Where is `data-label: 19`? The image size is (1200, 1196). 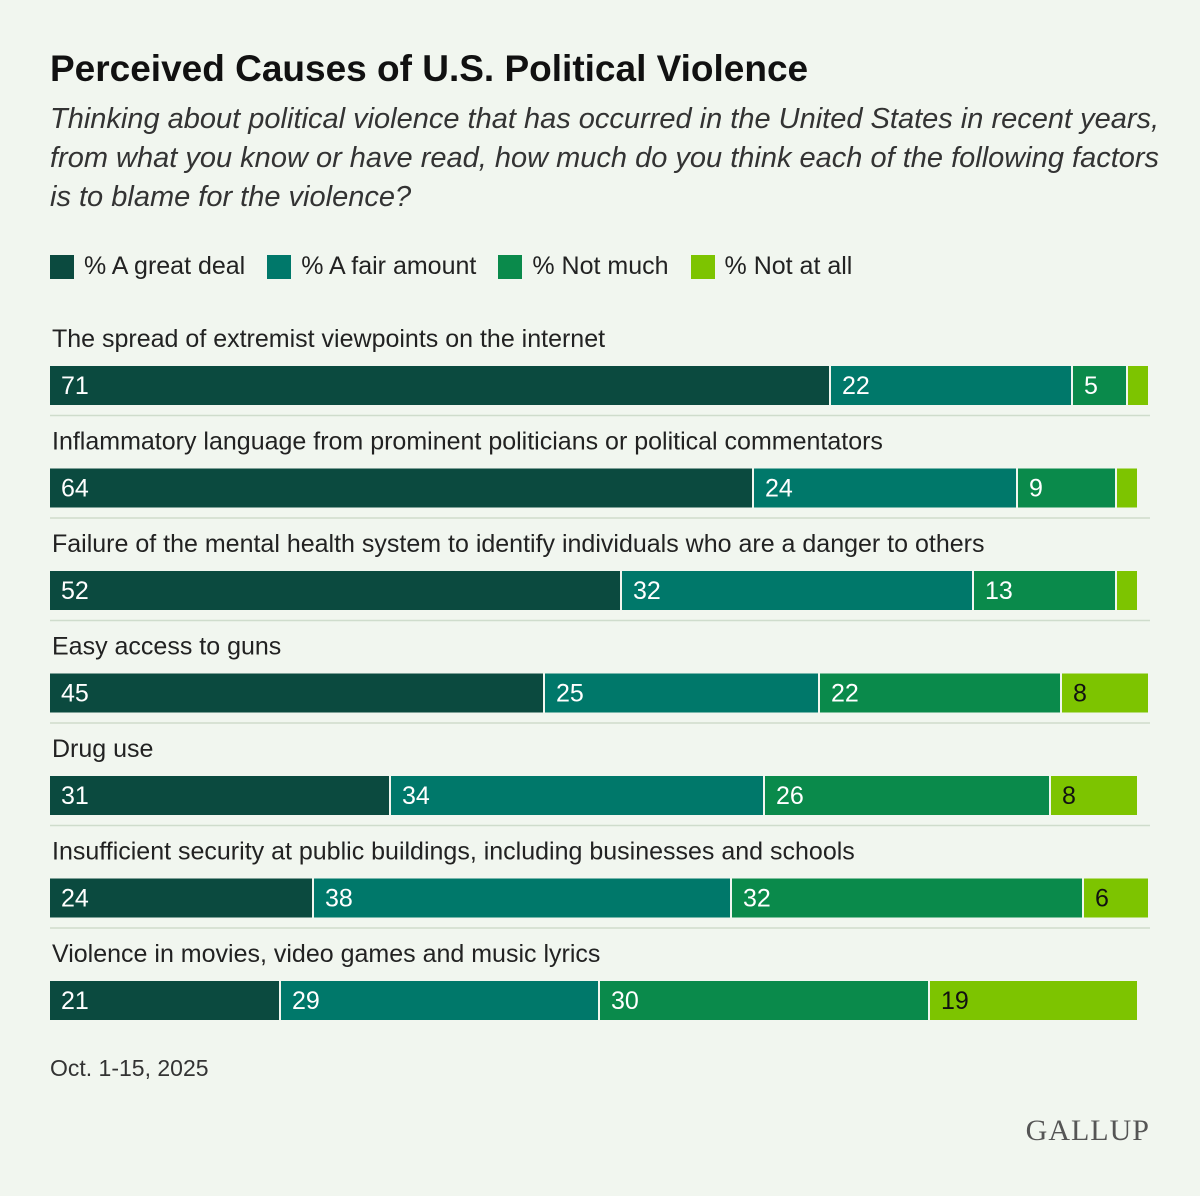
data-label: 19 is located at coordinates (955, 1001).